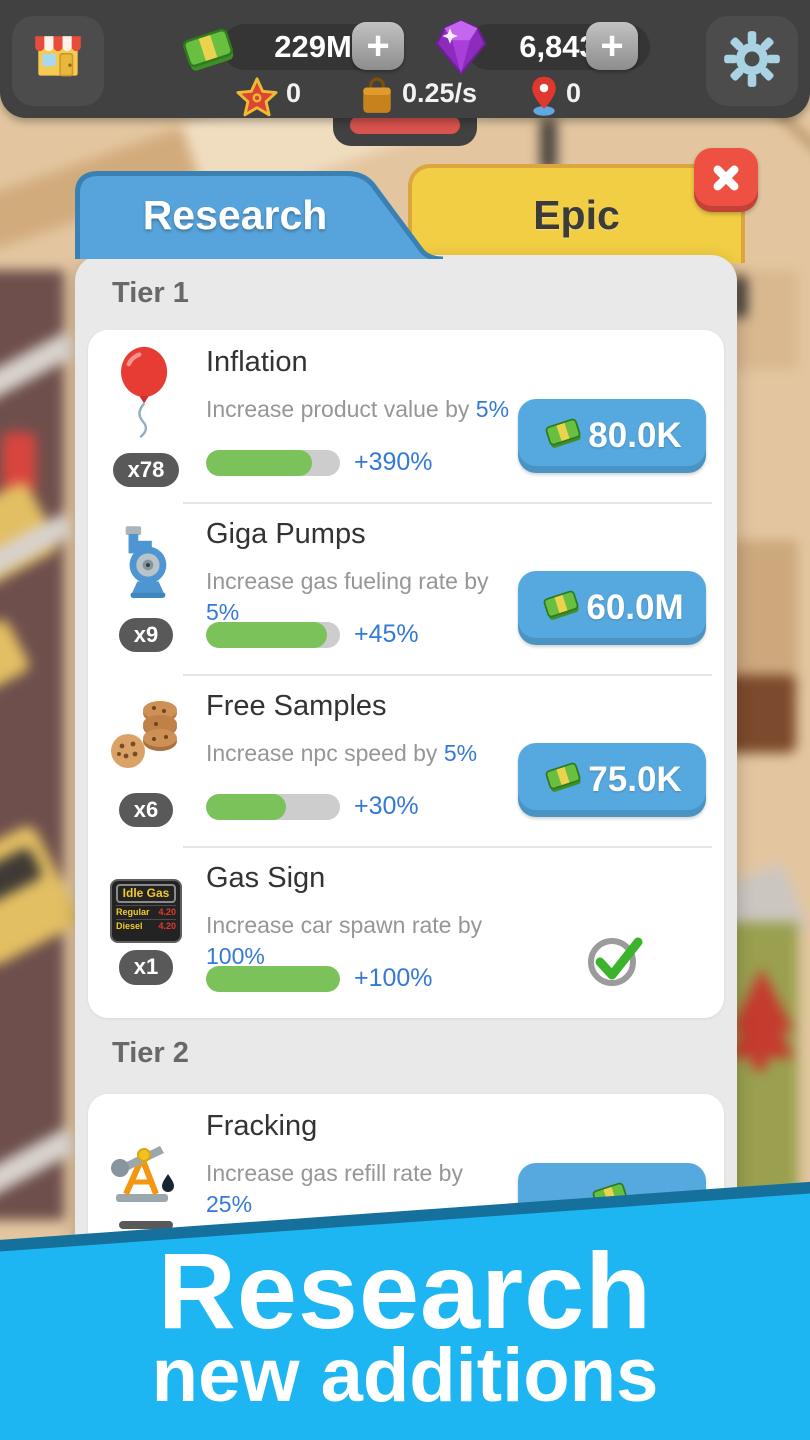 Image resolution: width=810 pixels, height=1440 pixels. What do you see at coordinates (257, 362) in the screenshot?
I see `item-title: Inflation` at bounding box center [257, 362].